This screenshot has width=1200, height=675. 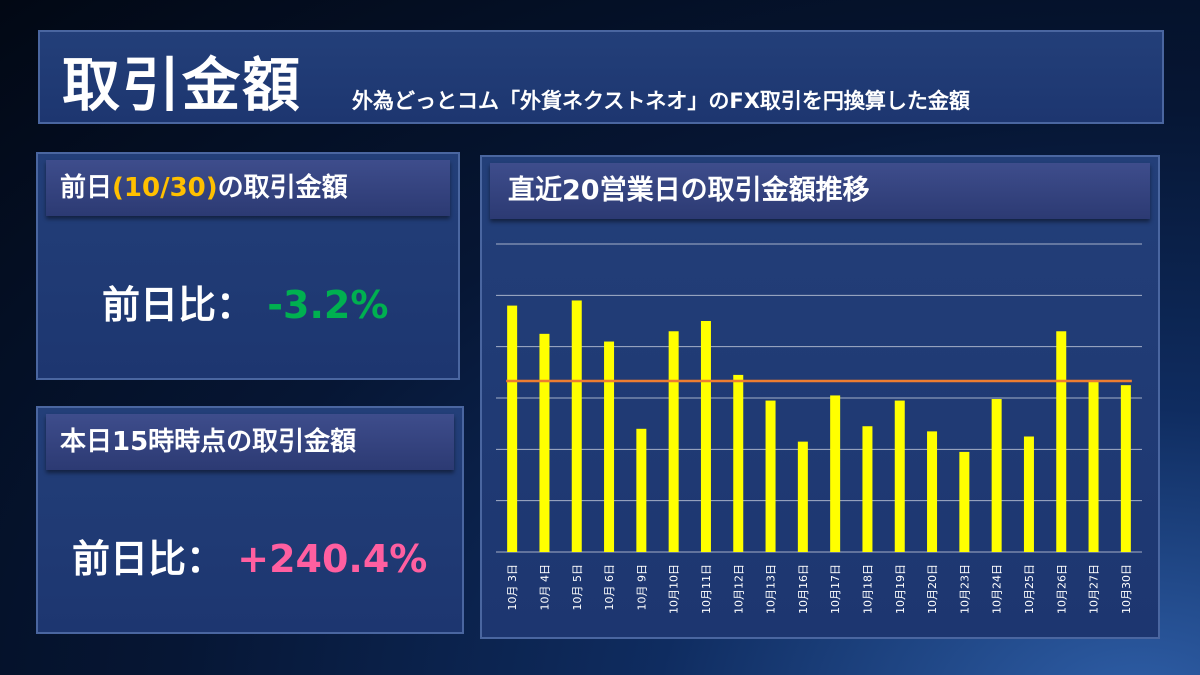 What do you see at coordinates (641, 587) in the screenshot?
I see `x-tick-label: 10月 9日` at bounding box center [641, 587].